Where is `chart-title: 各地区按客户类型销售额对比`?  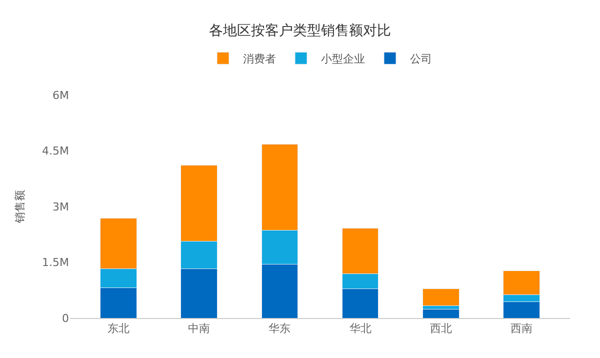
chart-title: 各地区按客户类型销售额对比 is located at coordinates (300, 30).